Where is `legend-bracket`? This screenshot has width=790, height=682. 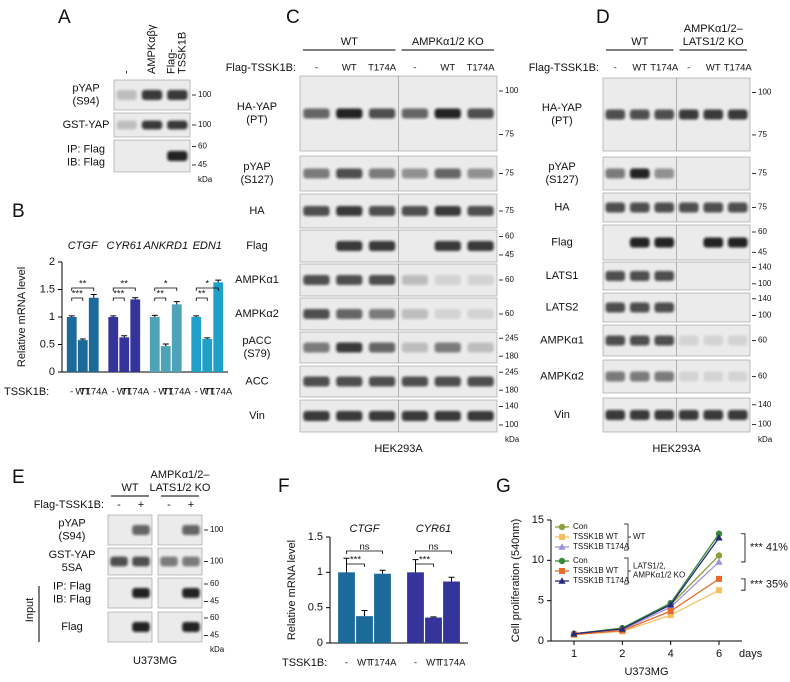 legend-bracket is located at coordinates (627, 537).